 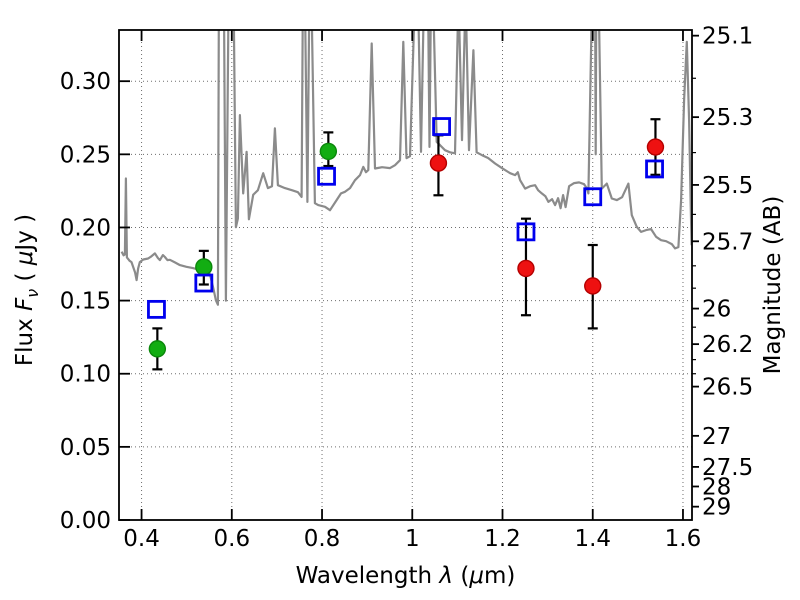 I want to click on y-right-tick-label: 25.5, so click(x=727, y=186).